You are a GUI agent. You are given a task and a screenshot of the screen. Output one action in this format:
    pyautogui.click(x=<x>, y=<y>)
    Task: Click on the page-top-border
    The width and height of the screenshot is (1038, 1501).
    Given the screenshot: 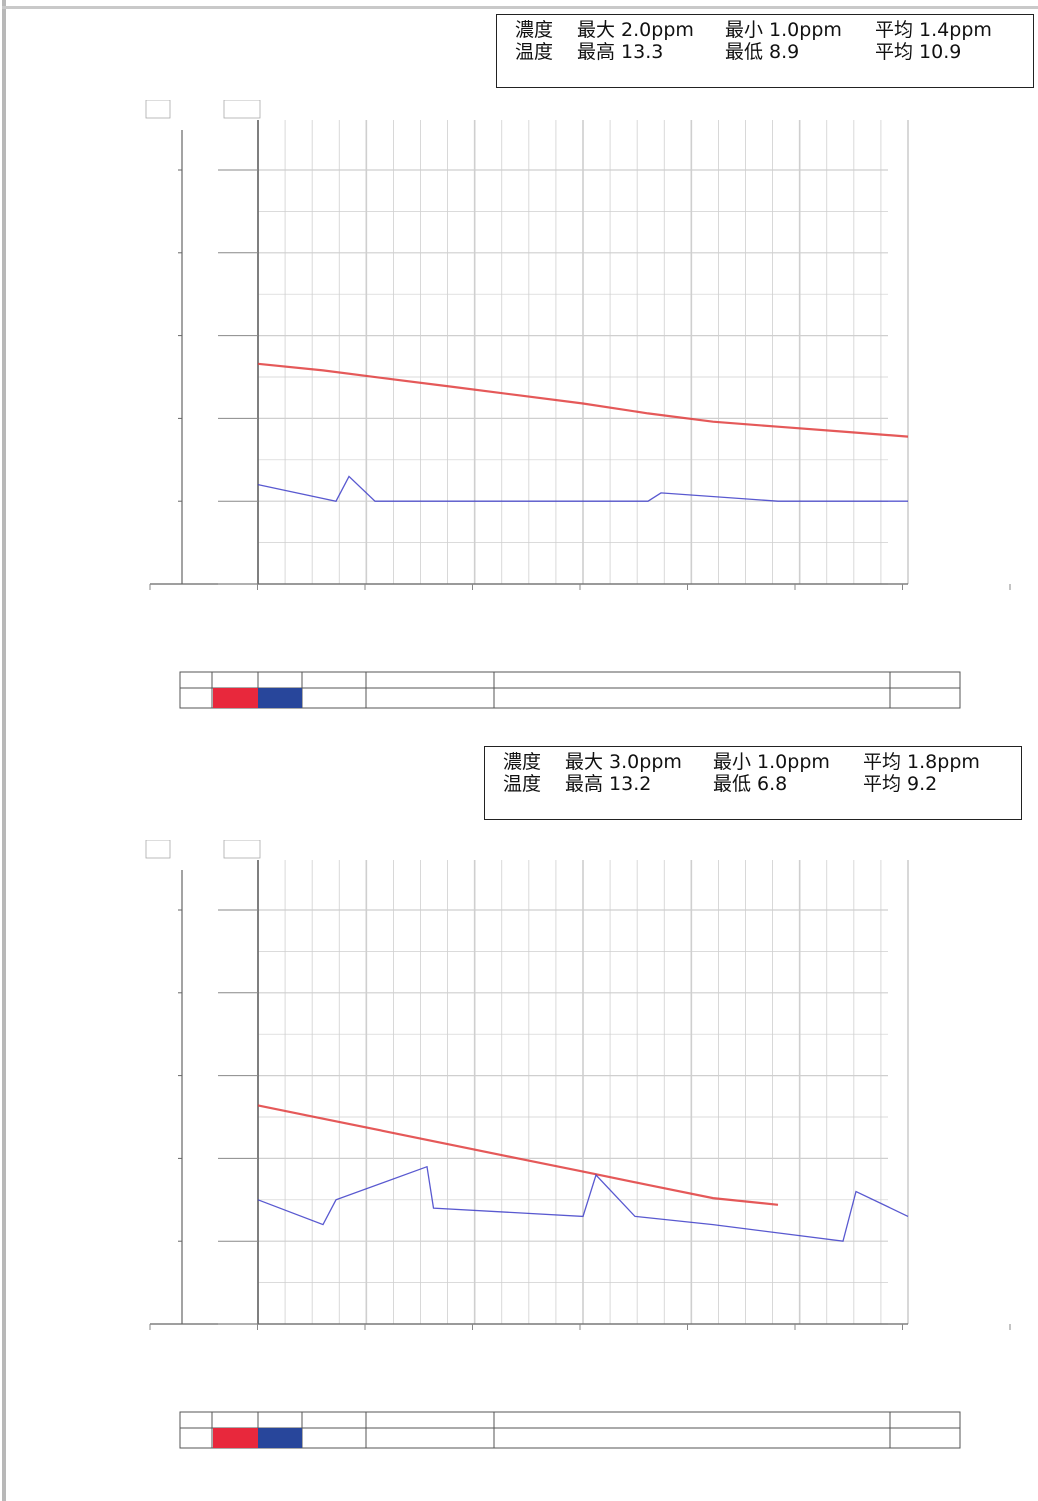 What is the action you would take?
    pyautogui.click(x=520, y=7)
    